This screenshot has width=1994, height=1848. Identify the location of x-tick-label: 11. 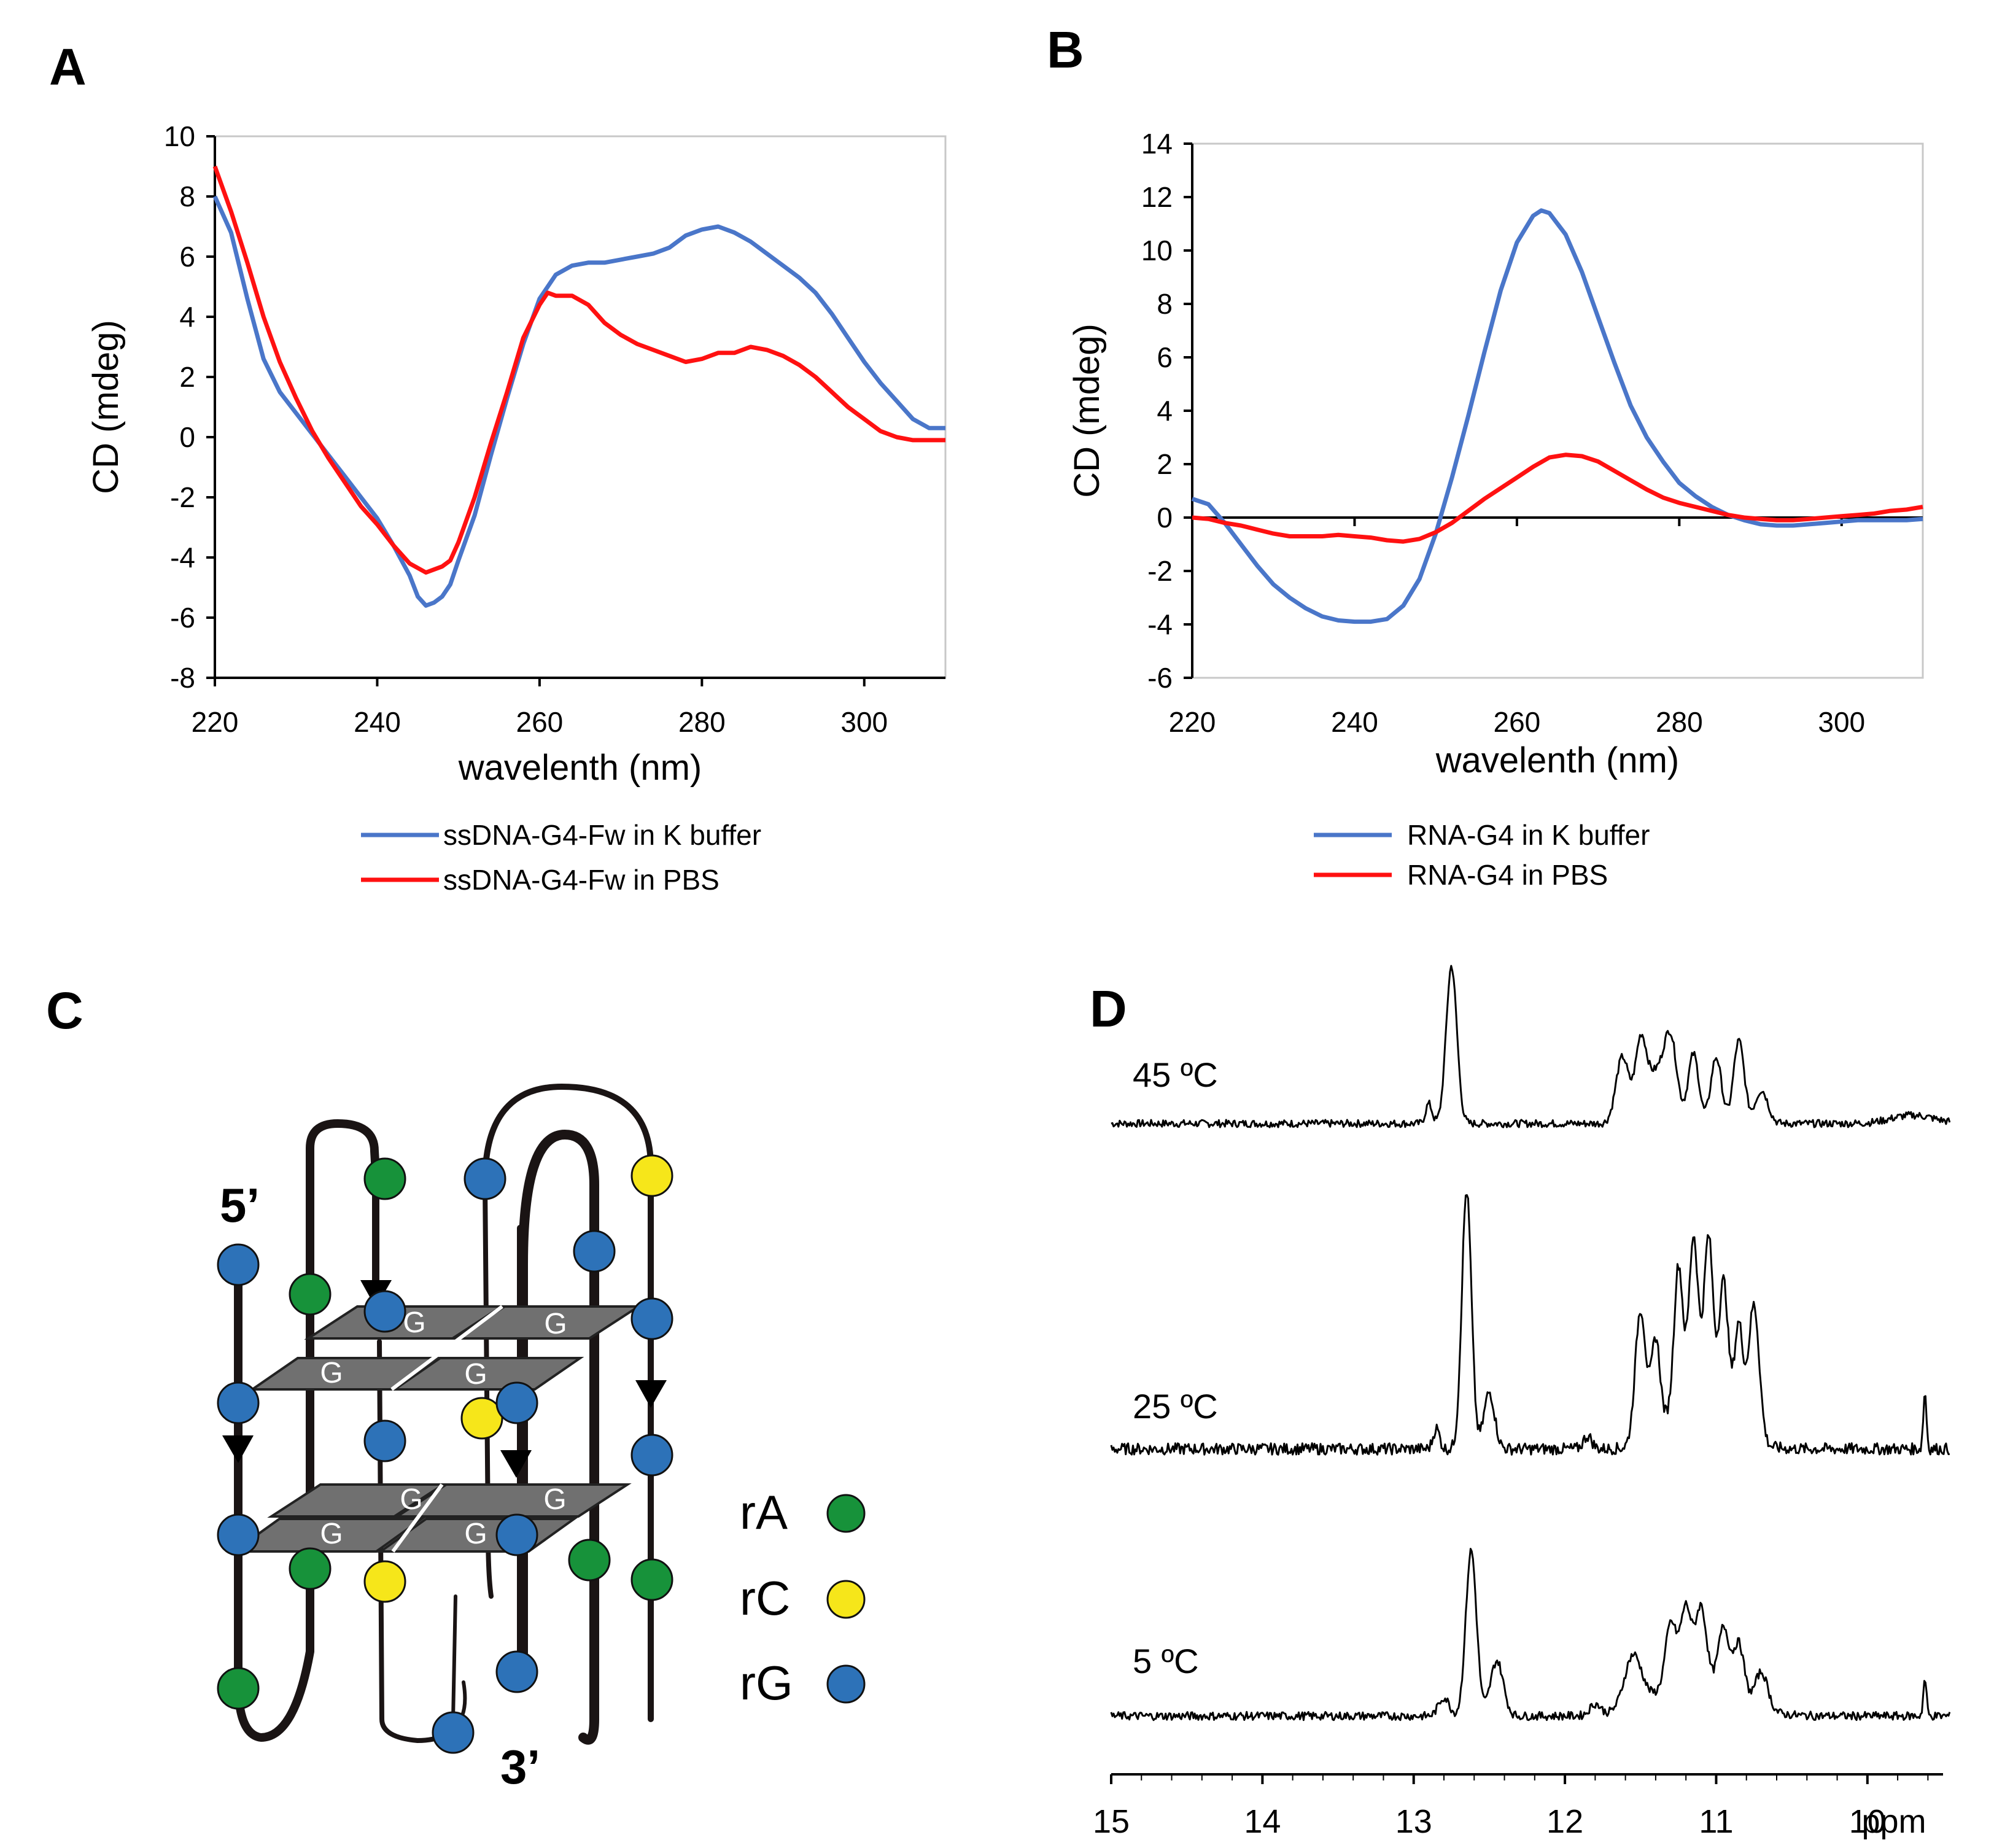
(1716, 1822).